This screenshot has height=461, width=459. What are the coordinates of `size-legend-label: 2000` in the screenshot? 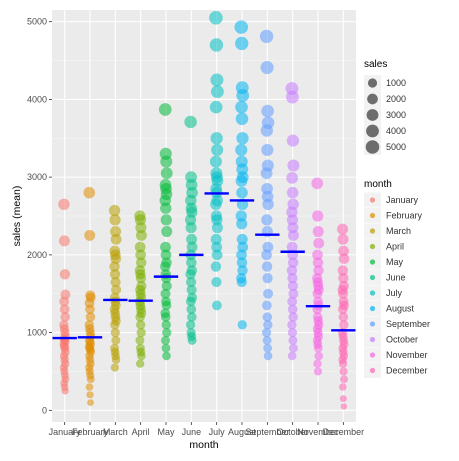 It's located at (396, 99).